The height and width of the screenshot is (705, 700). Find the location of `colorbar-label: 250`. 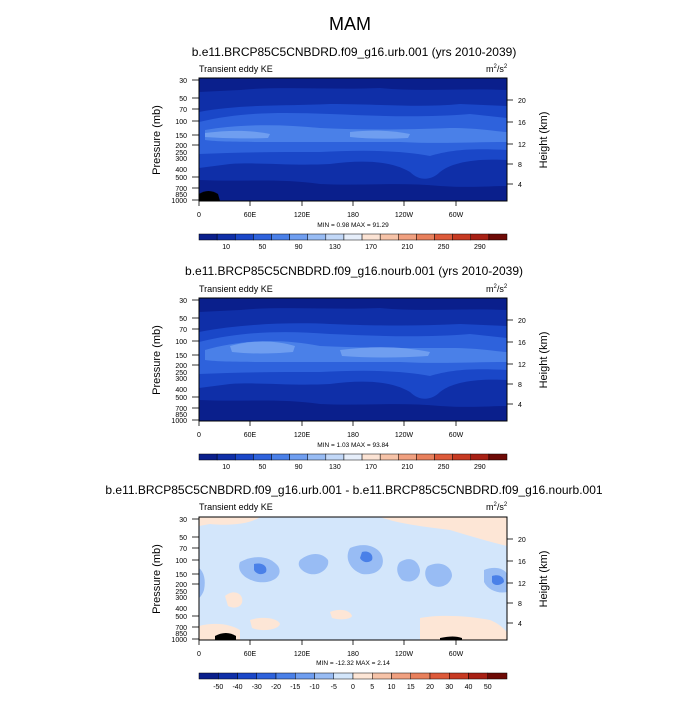

colorbar-label: 250 is located at coordinates (444, 467).